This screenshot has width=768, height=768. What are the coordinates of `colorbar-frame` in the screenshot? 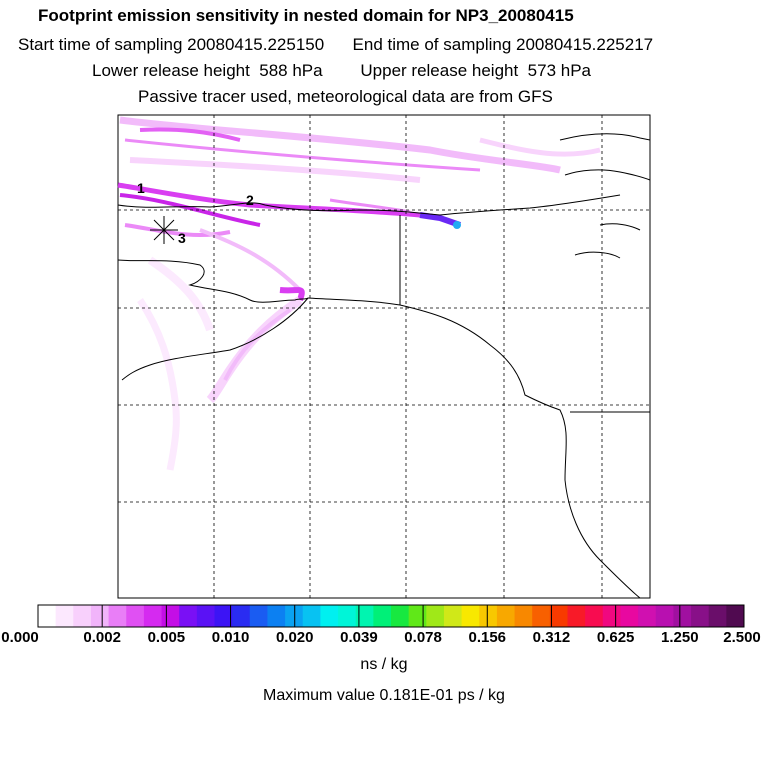 It's located at (391, 616).